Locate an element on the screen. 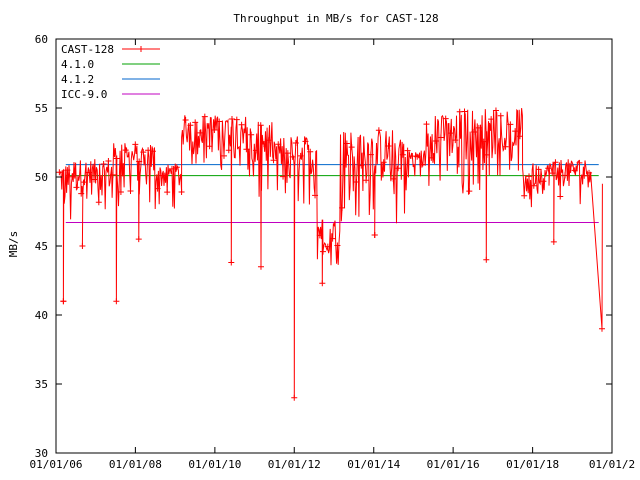  y-tick-label: 50 is located at coordinates (41, 177).